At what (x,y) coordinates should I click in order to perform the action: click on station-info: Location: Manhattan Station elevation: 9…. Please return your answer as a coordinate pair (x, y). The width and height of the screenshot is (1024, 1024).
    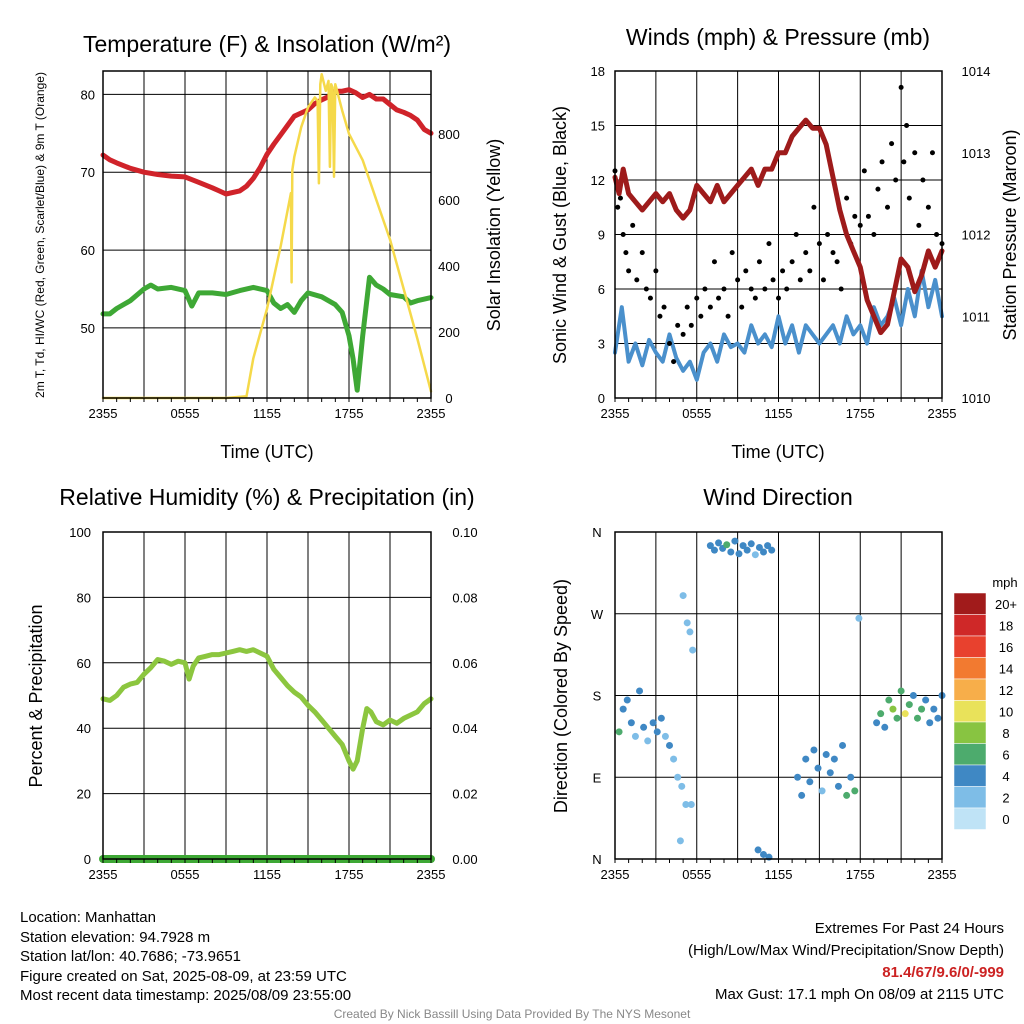
    Looking at the image, I should click on (185, 957).